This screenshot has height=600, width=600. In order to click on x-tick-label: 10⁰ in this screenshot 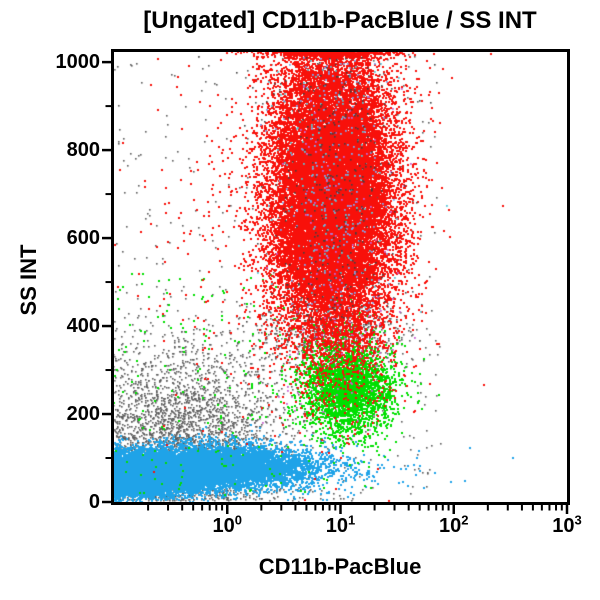, I will do `click(227, 524)`.